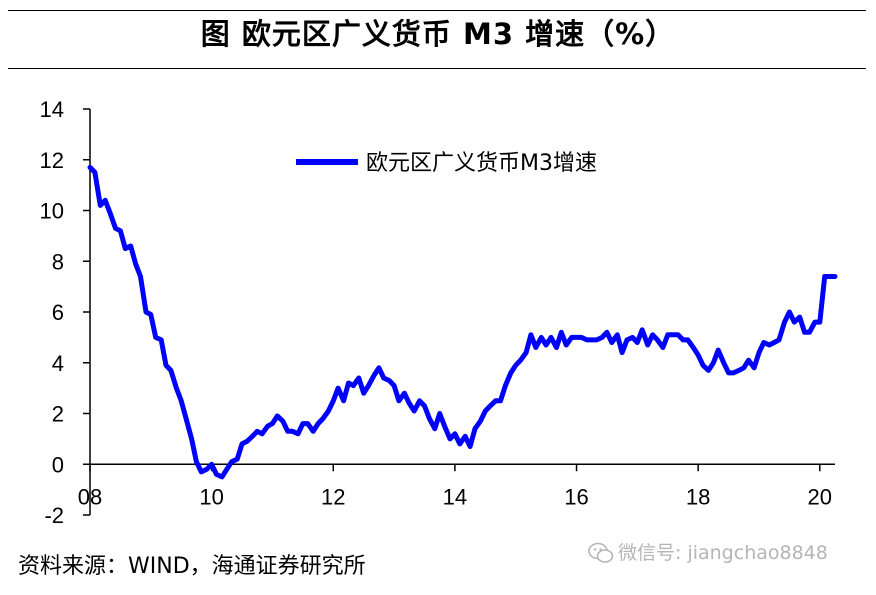  What do you see at coordinates (333, 496) in the screenshot?
I see `x-tick-label: 12` at bounding box center [333, 496].